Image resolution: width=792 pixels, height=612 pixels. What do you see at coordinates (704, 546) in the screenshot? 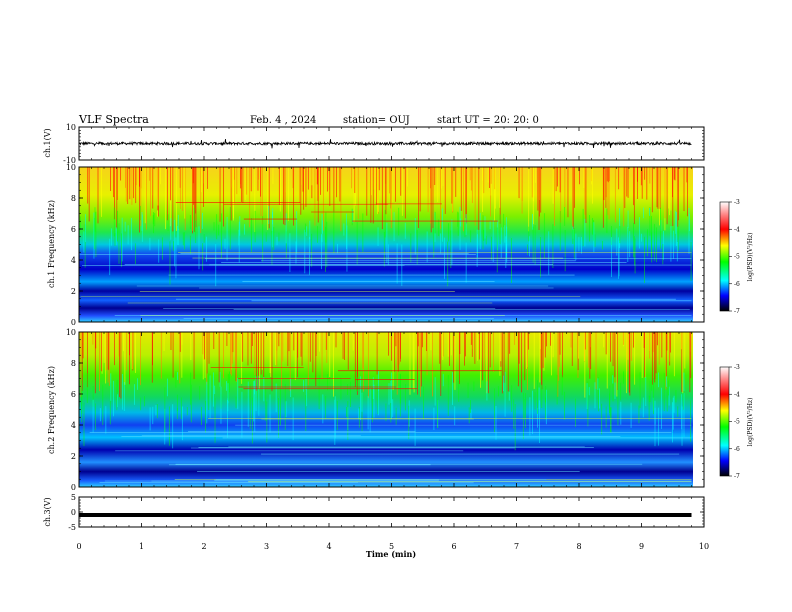
I see `x-tick-label: 10` at bounding box center [704, 546].